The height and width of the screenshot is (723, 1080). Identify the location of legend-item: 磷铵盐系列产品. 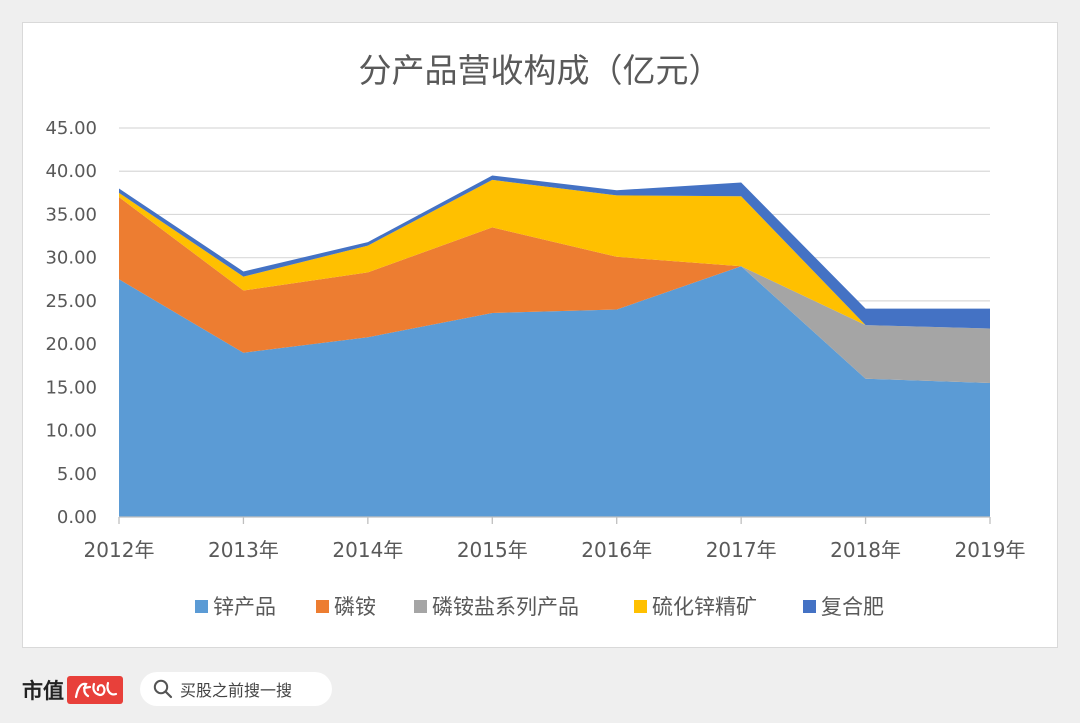
(496, 607).